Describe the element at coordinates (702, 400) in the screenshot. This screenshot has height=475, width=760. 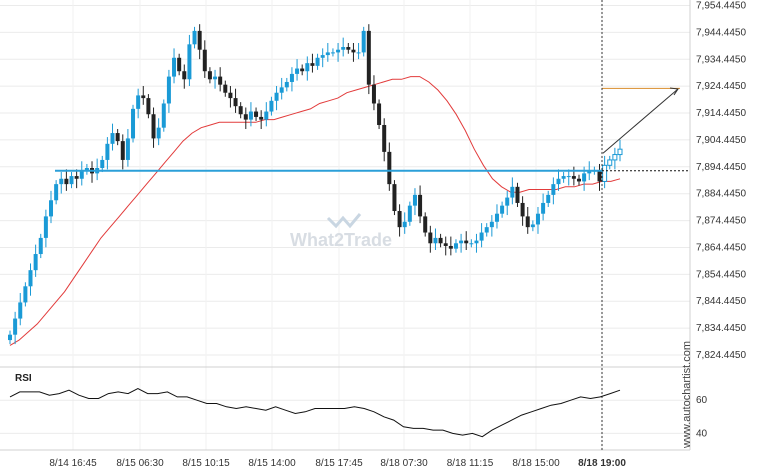
I see `rsi-tick-label: 60` at that location.